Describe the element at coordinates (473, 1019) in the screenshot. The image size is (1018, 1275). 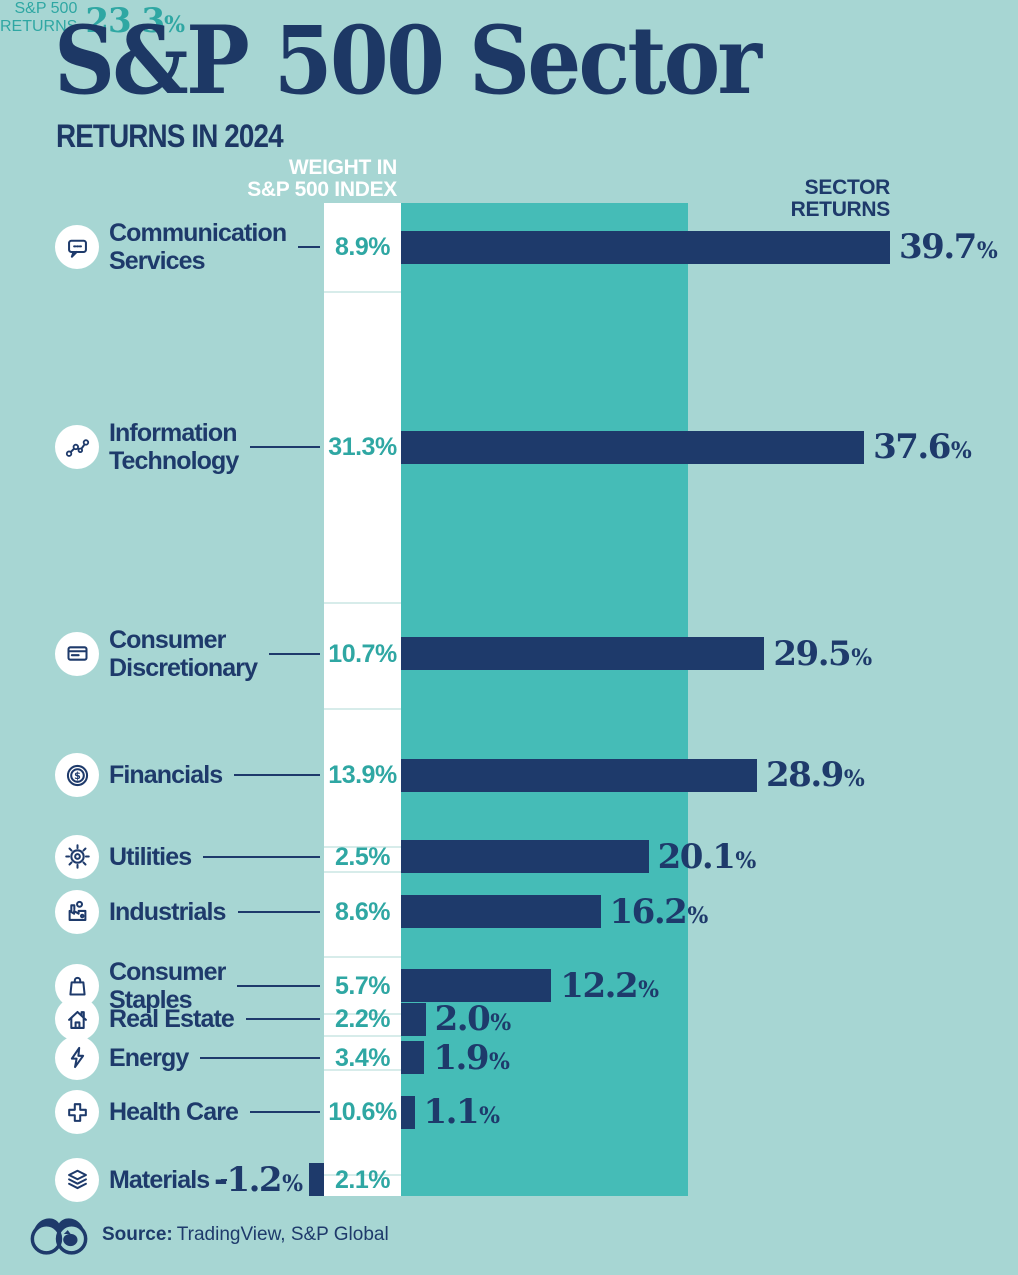
I see `sector-return-value: 2.0%` at that location.